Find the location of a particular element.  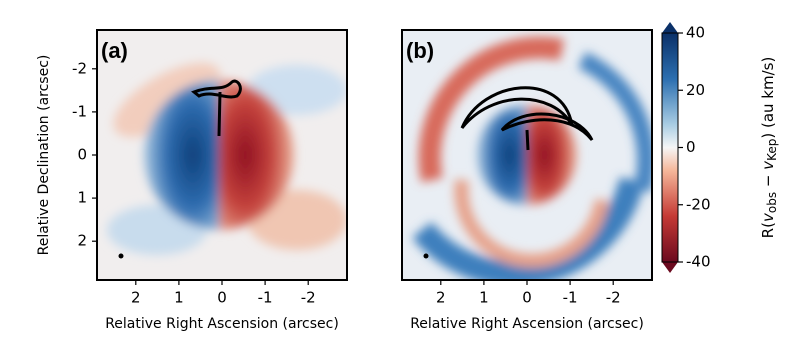

colorbar-extend-bottom is located at coordinates (670, 267).